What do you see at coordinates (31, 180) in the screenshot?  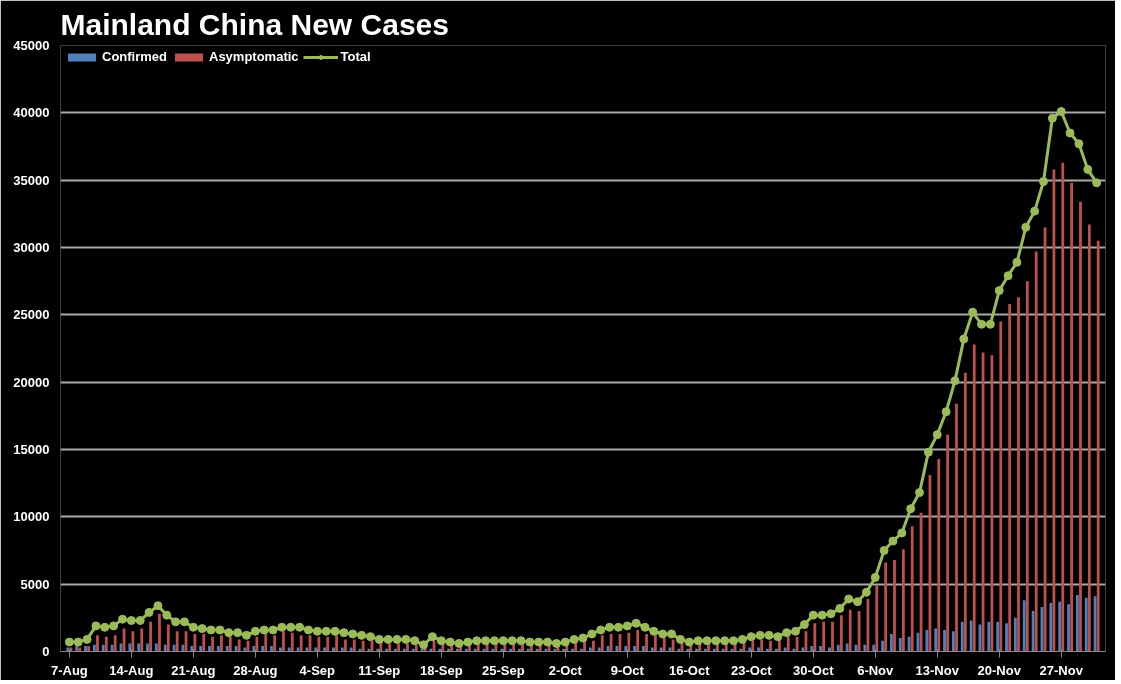 I see `y-tick-label: 35000` at bounding box center [31, 180].